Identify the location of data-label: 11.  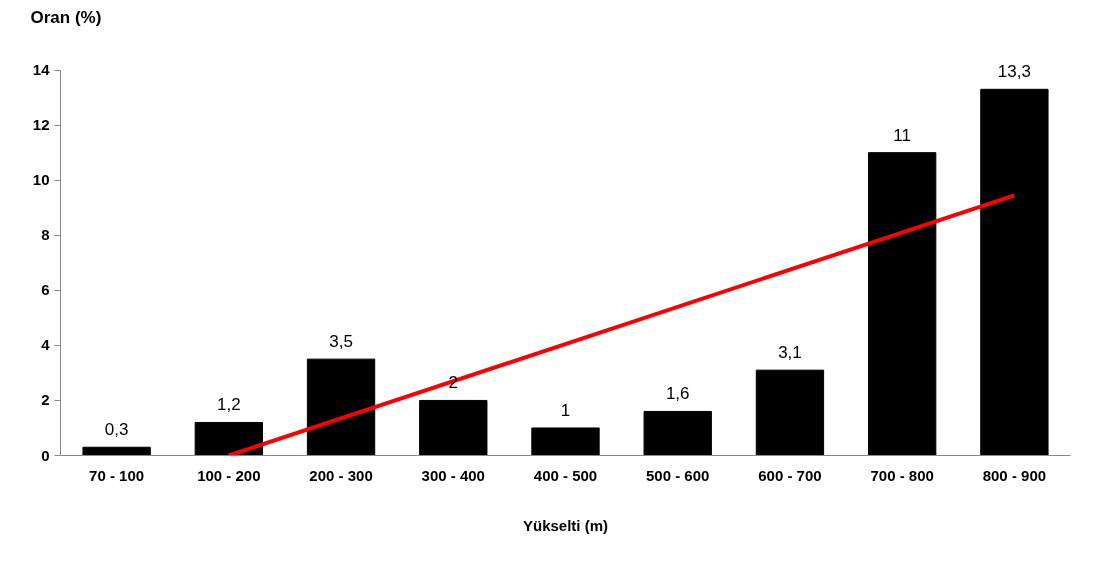
(902, 135).